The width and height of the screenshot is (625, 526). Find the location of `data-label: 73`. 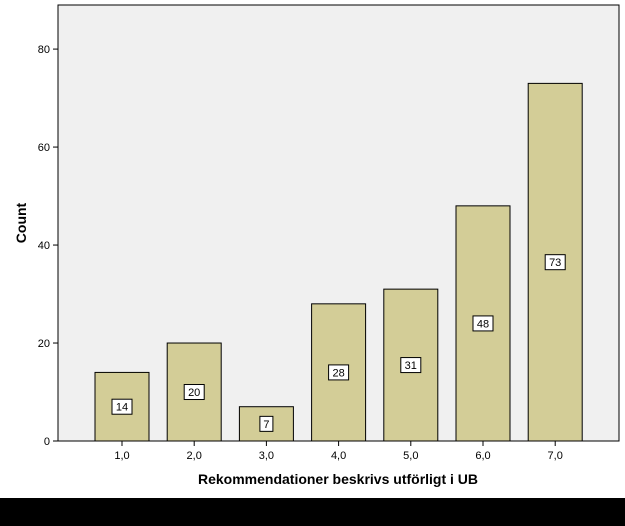

data-label: 73 is located at coordinates (555, 263).